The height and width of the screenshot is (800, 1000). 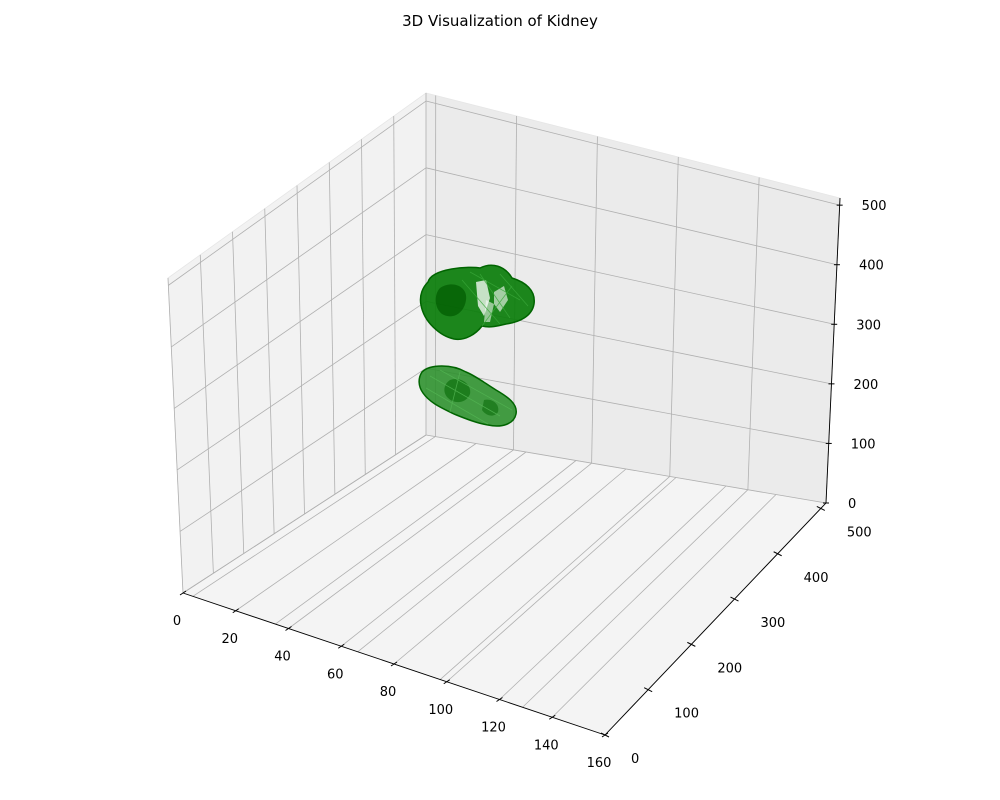 What do you see at coordinates (729, 668) in the screenshot?
I see `y-tick-label: 200` at bounding box center [729, 668].